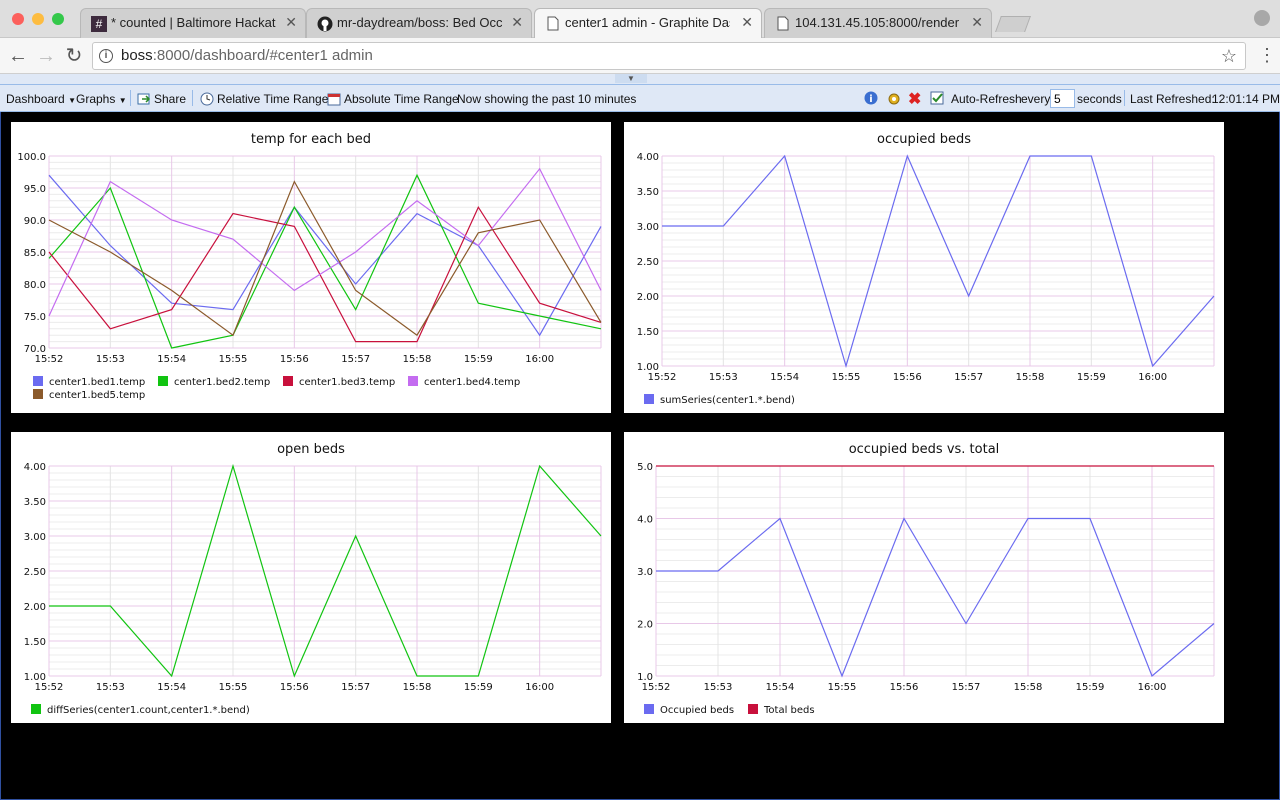  What do you see at coordinates (781, 710) in the screenshot?
I see `legend-item: Total beds` at bounding box center [781, 710].